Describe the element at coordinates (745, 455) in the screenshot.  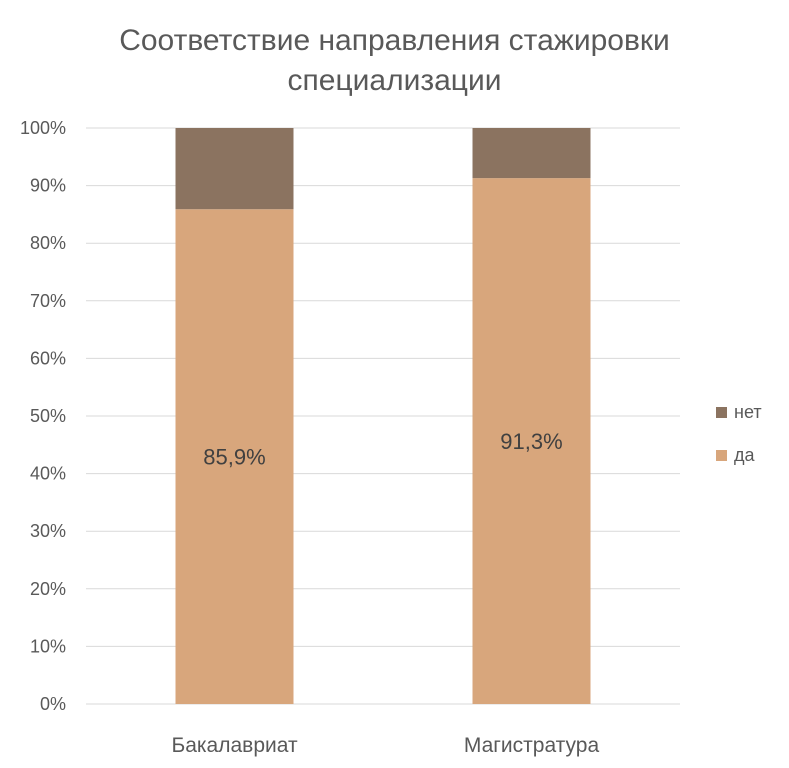
I see `legend-label: да` at that location.